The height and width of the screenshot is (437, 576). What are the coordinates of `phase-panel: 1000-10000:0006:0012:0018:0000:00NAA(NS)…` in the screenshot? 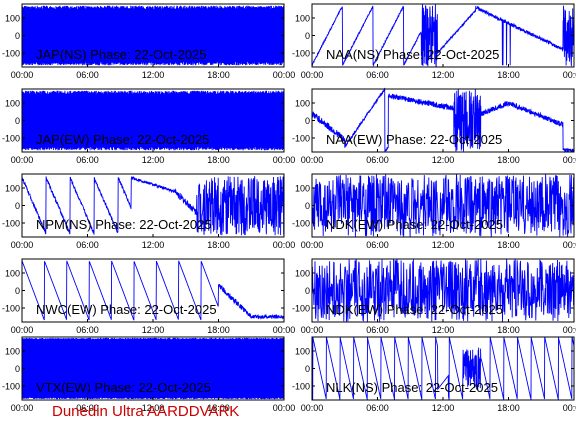 It's located at (434, 41).